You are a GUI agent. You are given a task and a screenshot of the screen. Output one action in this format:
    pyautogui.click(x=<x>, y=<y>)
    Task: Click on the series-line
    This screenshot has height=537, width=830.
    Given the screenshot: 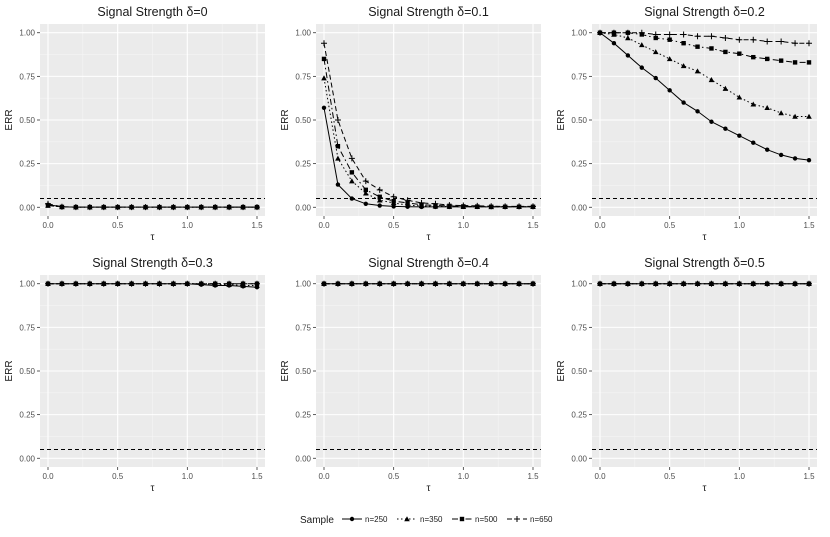 What is the action you would take?
    pyautogui.click(x=704, y=96)
    